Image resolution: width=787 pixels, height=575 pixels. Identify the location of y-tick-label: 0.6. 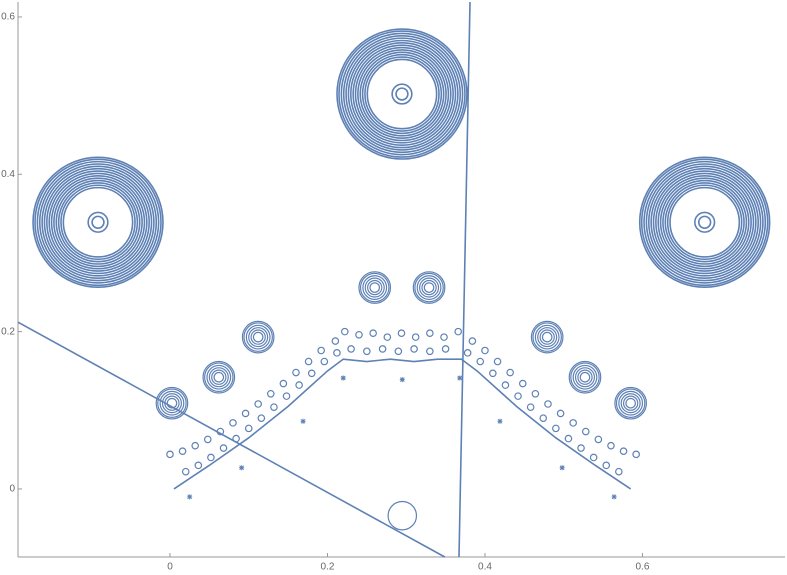
(8, 17).